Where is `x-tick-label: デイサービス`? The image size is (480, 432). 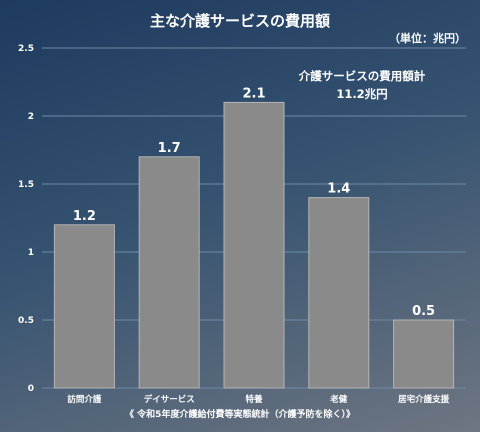
x-tick-label: デイサービス is located at coordinates (169, 399).